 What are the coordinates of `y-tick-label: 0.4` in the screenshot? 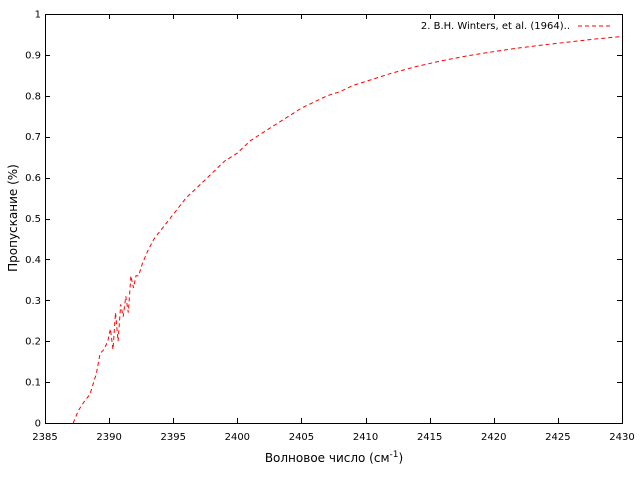 It's located at (33, 260).